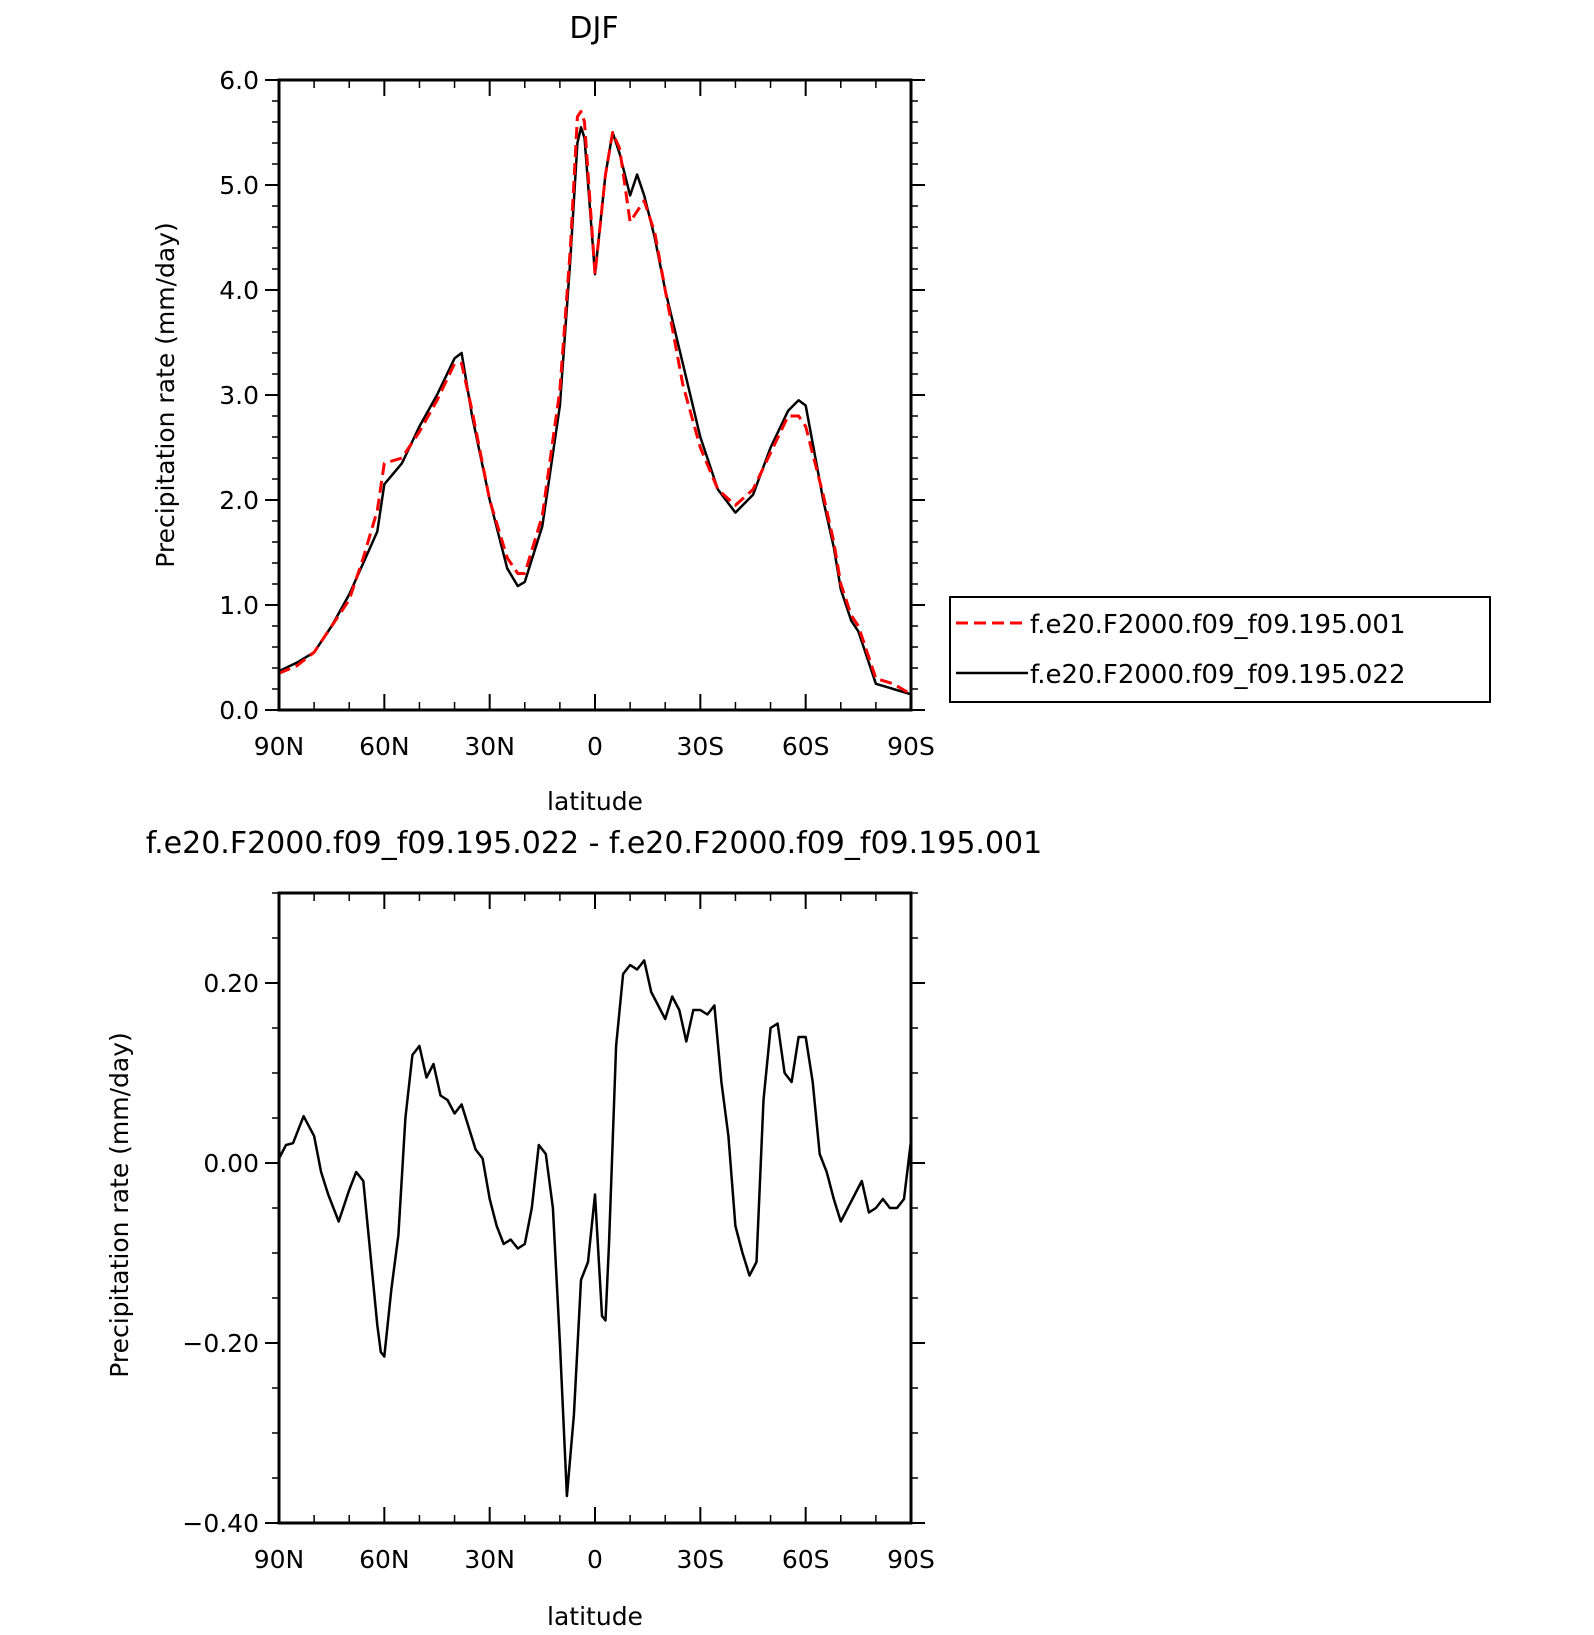 The width and height of the screenshot is (1594, 1635). What do you see at coordinates (119, 1205) in the screenshot?
I see `bottom-y-axis-label: Precipitation rate (mm/day)` at bounding box center [119, 1205].